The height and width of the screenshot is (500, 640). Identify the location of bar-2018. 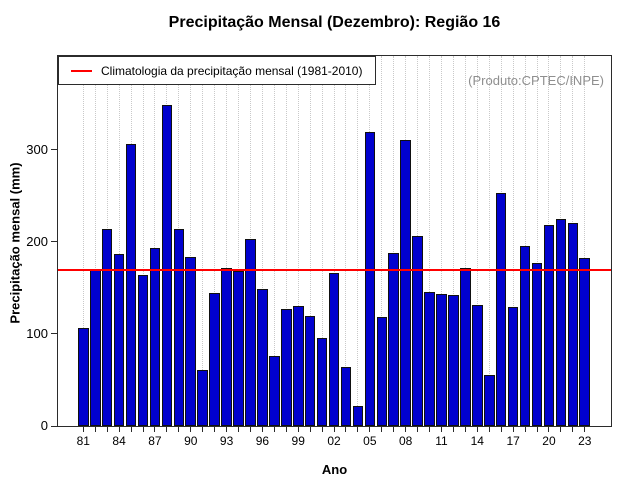
(525, 336).